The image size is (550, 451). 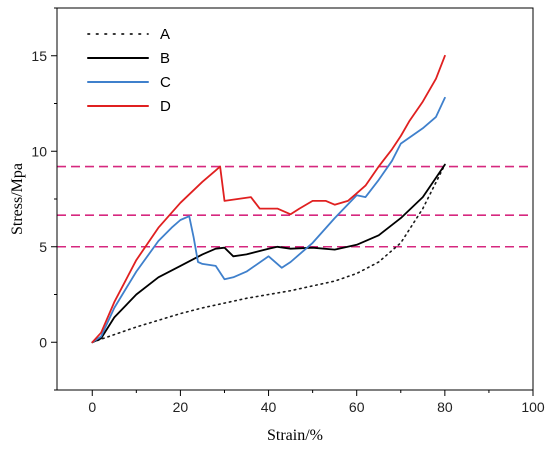 What do you see at coordinates (17, 199) in the screenshot?
I see `y-axis-title: Stress/Mpa` at bounding box center [17, 199].